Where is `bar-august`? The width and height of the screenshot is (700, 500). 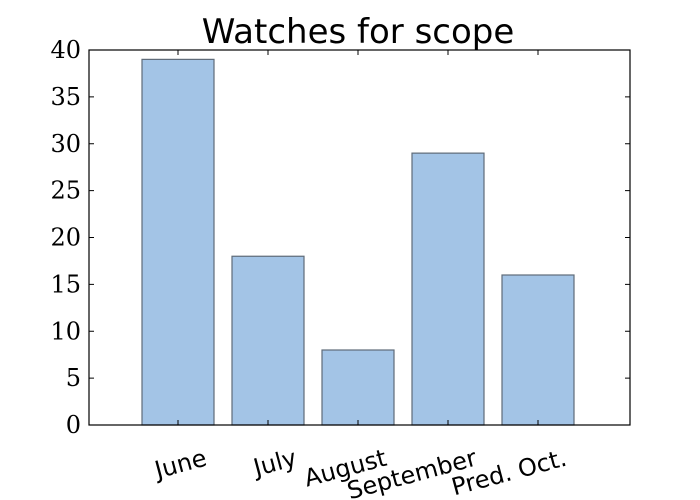 bar-august is located at coordinates (358, 387).